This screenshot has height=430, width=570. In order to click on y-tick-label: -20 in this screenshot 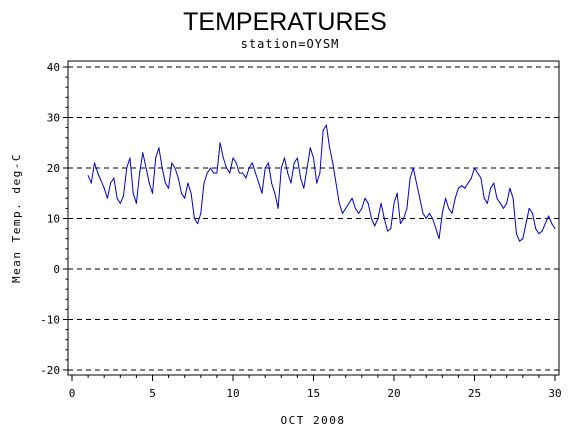, I will do `click(50, 370)`.